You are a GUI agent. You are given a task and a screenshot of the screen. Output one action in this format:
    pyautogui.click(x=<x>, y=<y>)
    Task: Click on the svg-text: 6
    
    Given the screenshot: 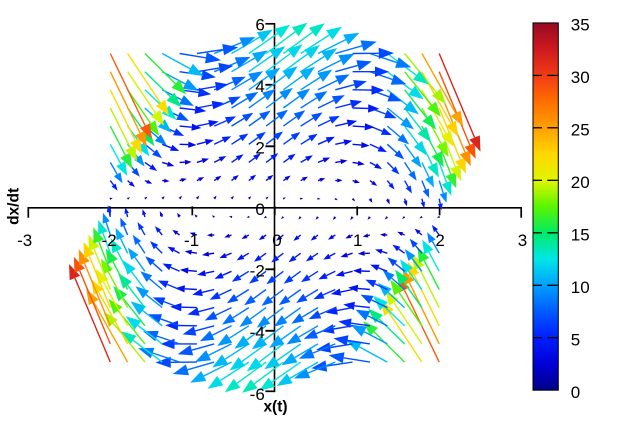 What is the action you would take?
    pyautogui.click(x=259, y=25)
    